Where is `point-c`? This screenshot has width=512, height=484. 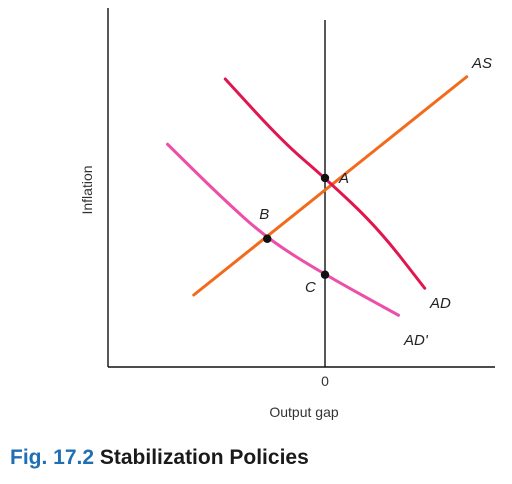 point-c is located at coordinates (325, 274).